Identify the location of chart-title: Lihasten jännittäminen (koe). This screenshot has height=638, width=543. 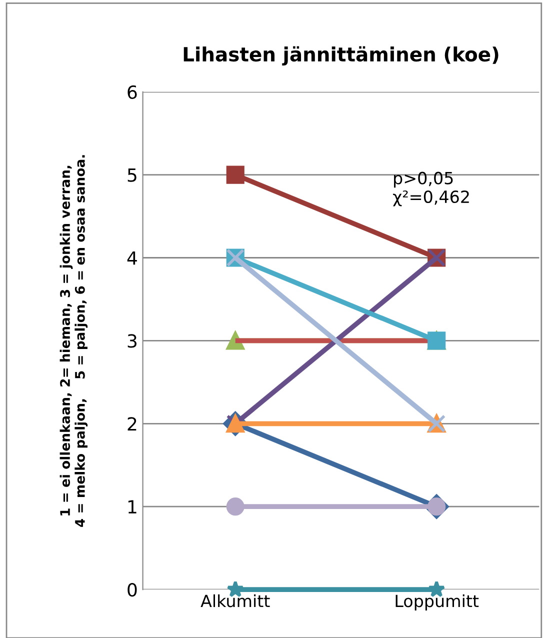
(341, 56).